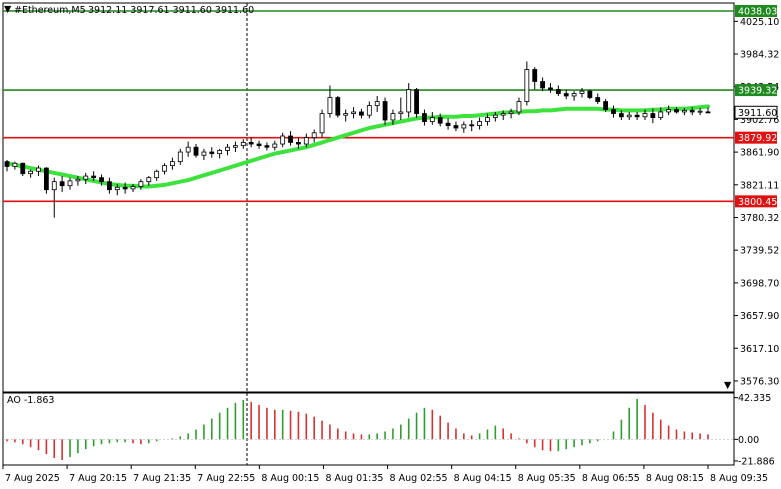  I want to click on level-price-tag: 4038.03, so click(756, 10).